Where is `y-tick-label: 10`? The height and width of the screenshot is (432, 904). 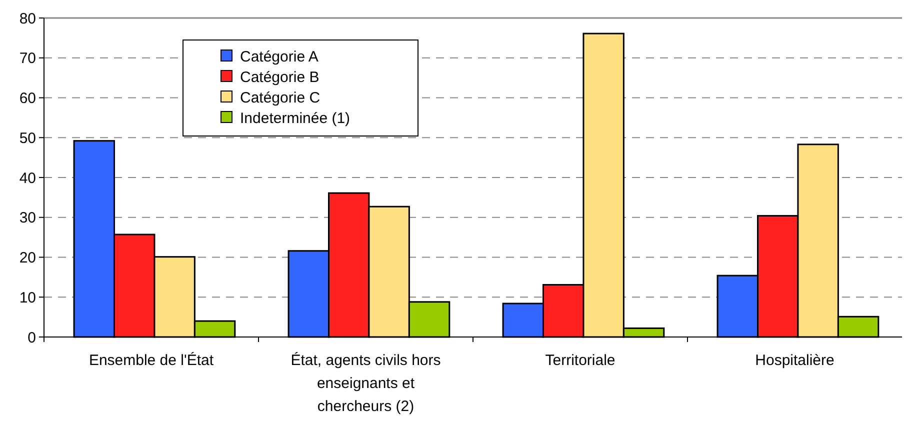
y-tick-label: 10 is located at coordinates (27, 297).